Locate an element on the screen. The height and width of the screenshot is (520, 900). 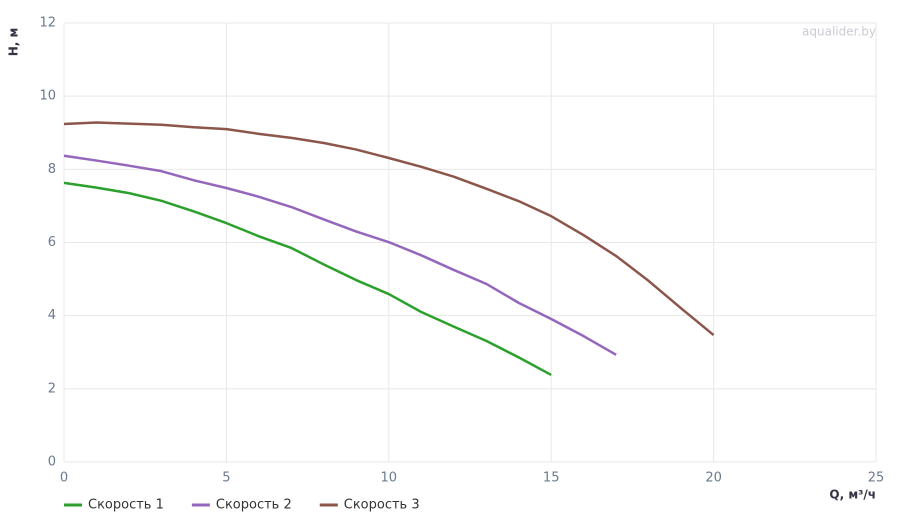
x-tick-label: 20 is located at coordinates (713, 478).